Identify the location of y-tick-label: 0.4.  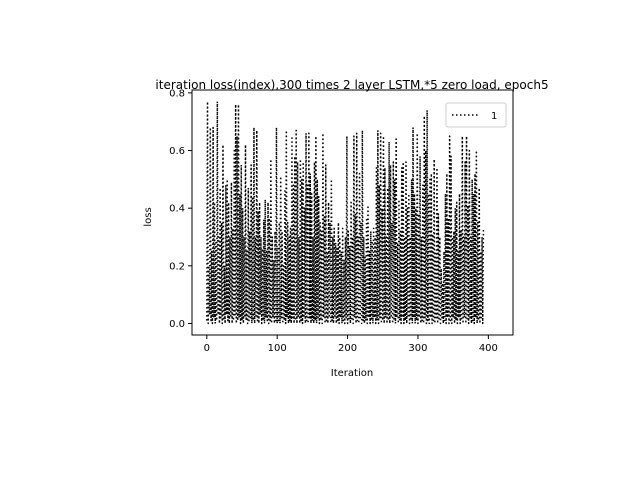
(177, 209).